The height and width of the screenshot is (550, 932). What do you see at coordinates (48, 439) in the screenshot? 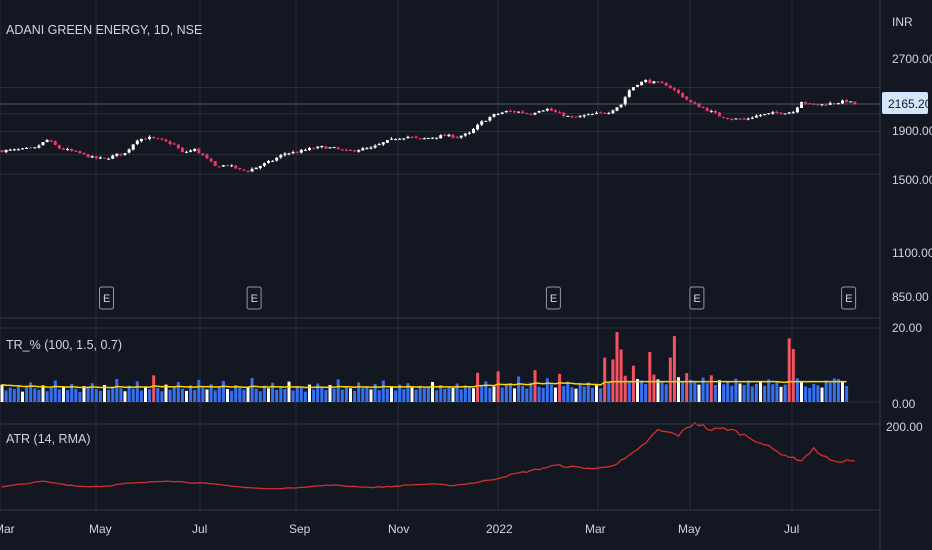
I see `atr-indicator-title: ATR (14, RMA)` at bounding box center [48, 439].